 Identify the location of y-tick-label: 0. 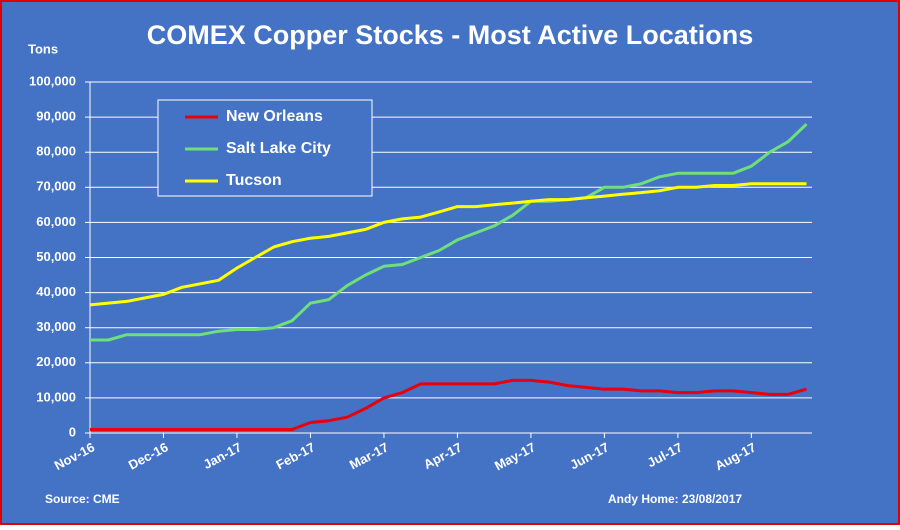
(72, 431).